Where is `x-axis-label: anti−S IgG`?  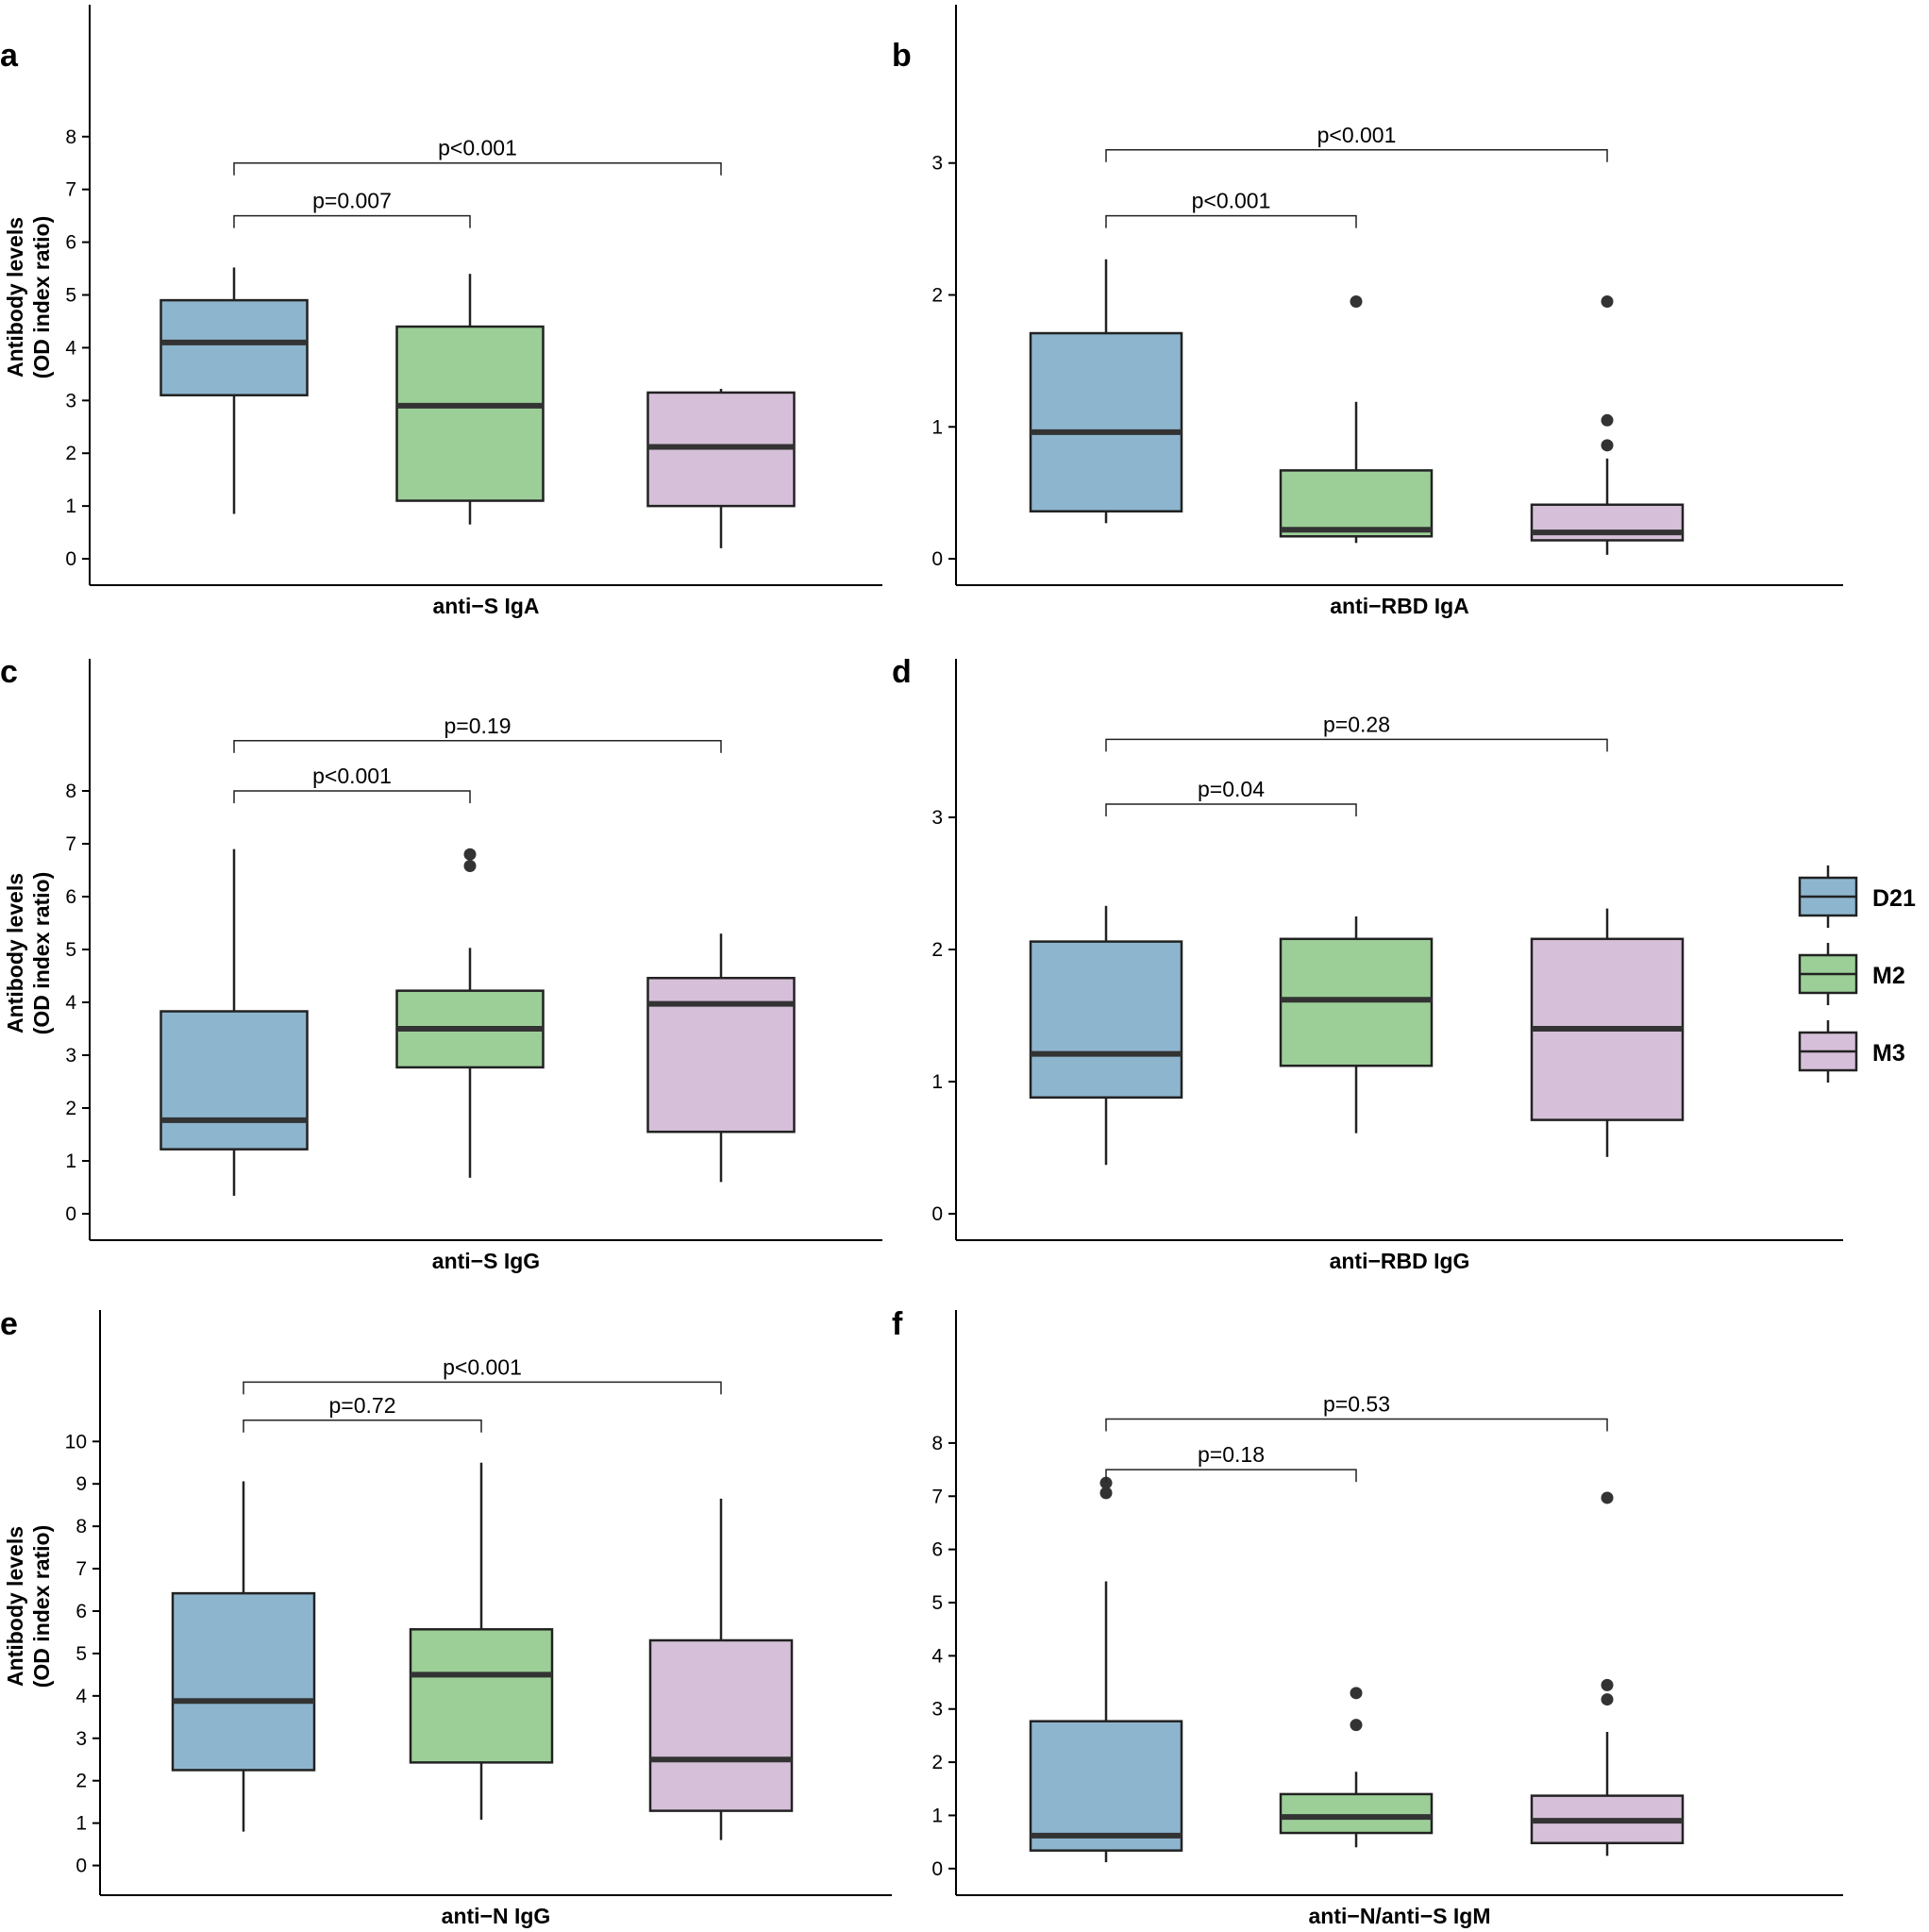
x-axis-label: anti−S IgG is located at coordinates (486, 1261).